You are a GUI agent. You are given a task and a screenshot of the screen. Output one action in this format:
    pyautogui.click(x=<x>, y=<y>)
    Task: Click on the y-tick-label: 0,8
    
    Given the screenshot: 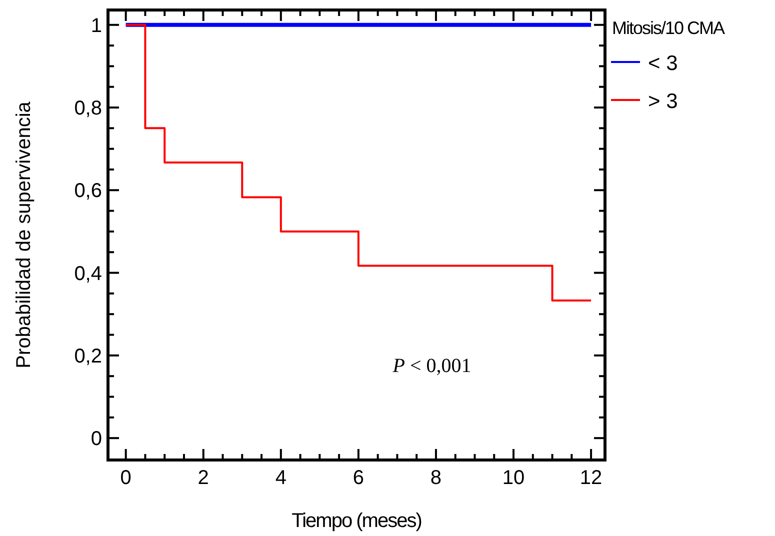 What is the action you would take?
    pyautogui.click(x=88, y=109)
    